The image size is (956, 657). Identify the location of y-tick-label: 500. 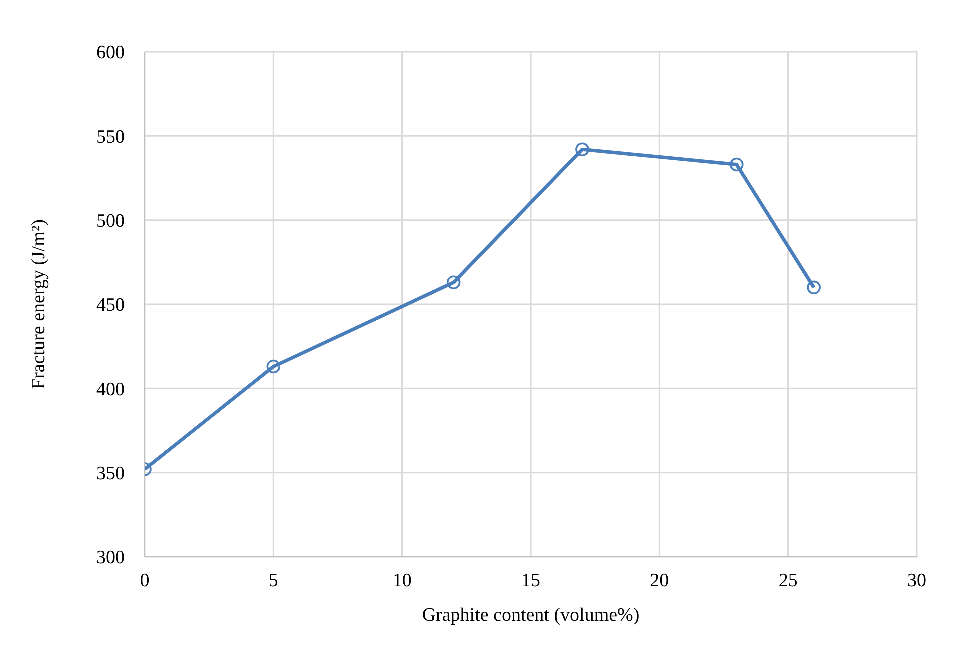
(110, 221).